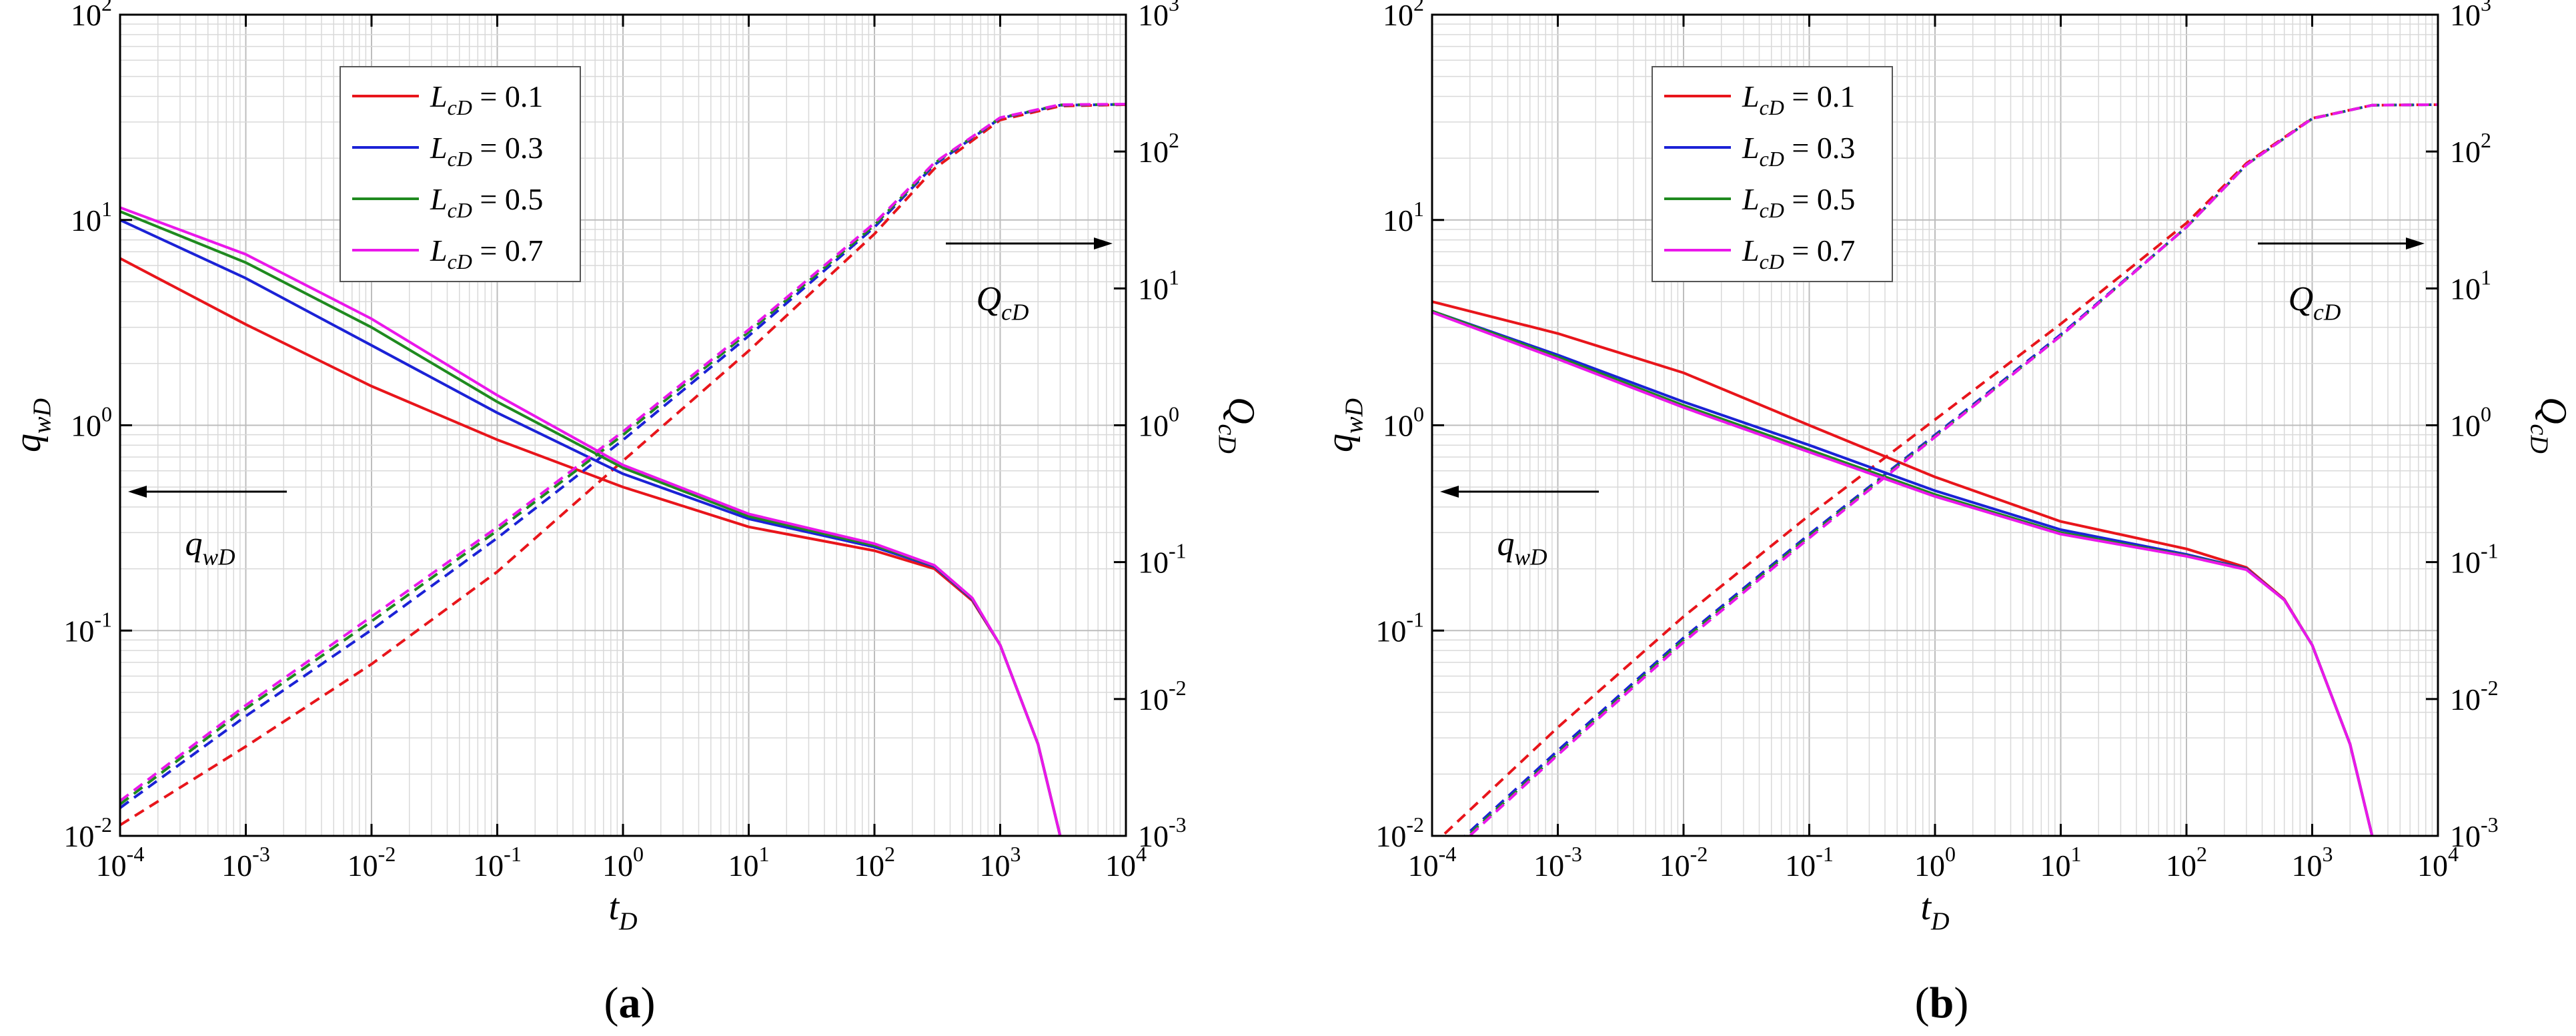  I want to click on x-tick-label: 10², so click(874, 862).